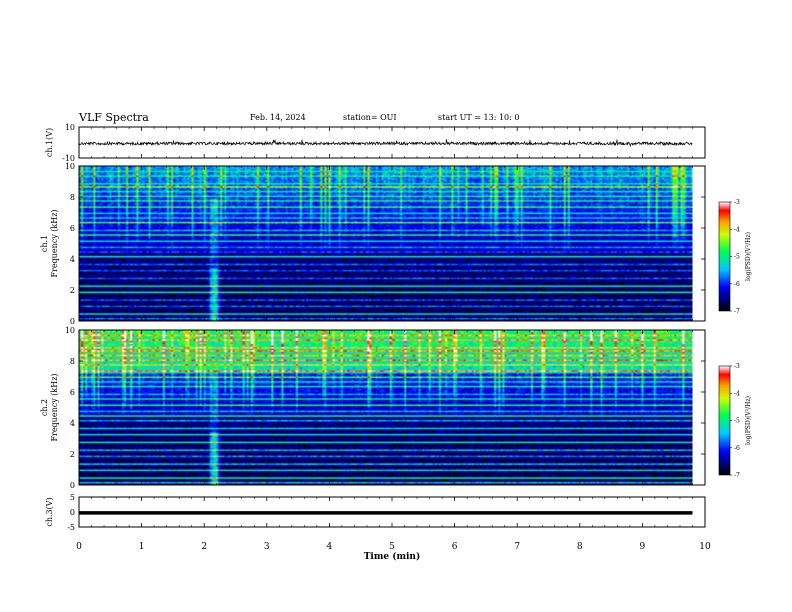 This screenshot has height=612, width=792. Describe the element at coordinates (330, 547) in the screenshot. I see `xtick-4: 4` at that location.